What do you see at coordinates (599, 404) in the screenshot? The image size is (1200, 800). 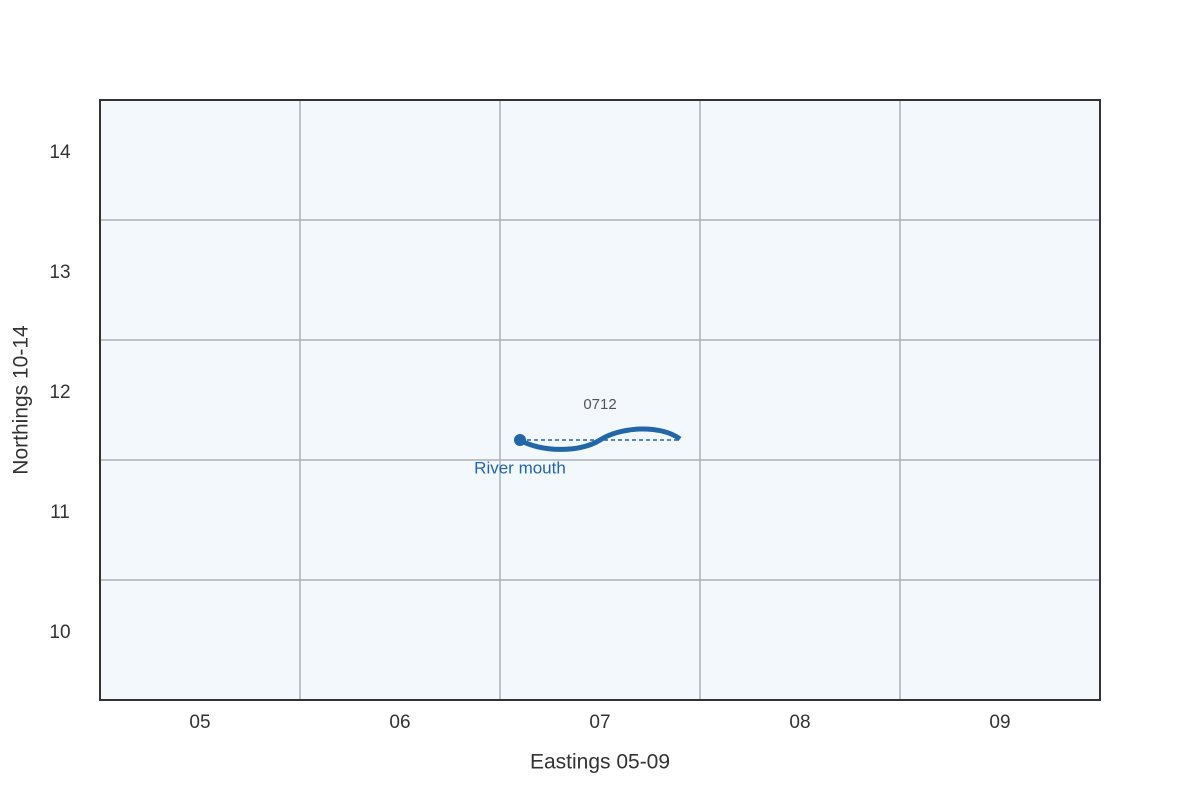 I see `grid-square-label: 0712` at bounding box center [599, 404].